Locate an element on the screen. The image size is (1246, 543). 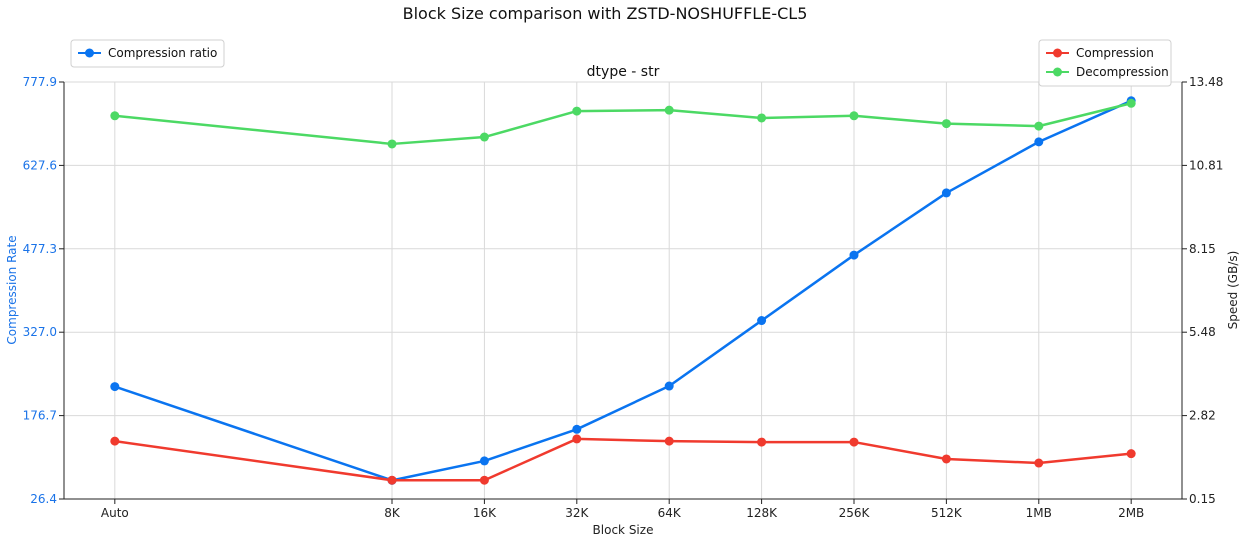
left-y-tick-label: 477.3 is located at coordinates (40, 249).